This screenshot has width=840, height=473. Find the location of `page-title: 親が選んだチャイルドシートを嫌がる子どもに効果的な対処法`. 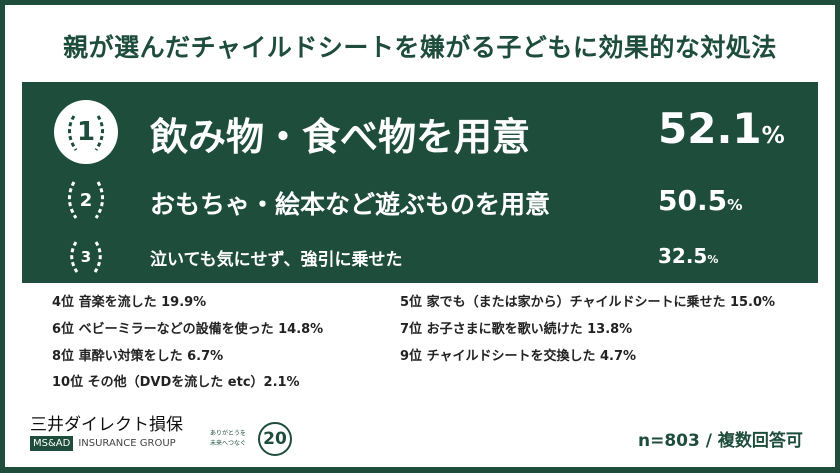

page-title: 親が選んだチャイルドシートを嫌がる子どもに効果的な対処法 is located at coordinates (420, 47).